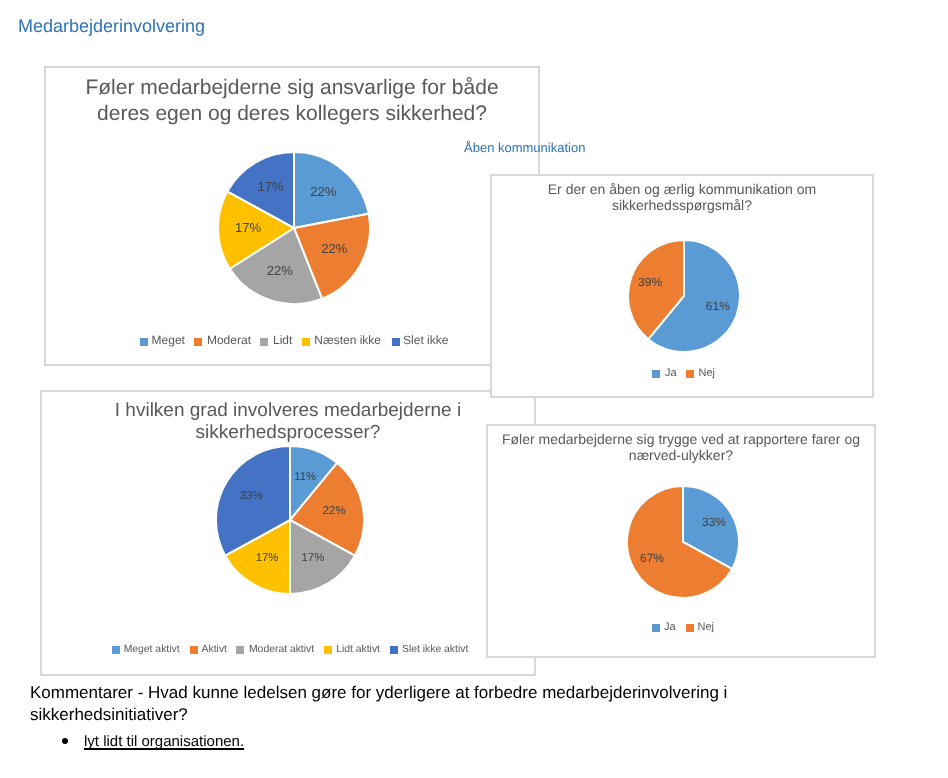 This screenshot has width=948, height=778. What do you see at coordinates (288, 422) in the screenshot?
I see `chart-title: I hvilken grad involveres medarbejderne i sikkerhedsprocesser?` at bounding box center [288, 422].